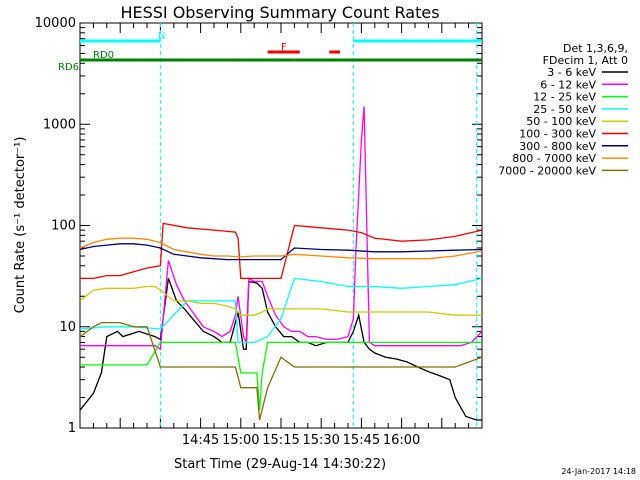  I want to click on legend-header-2: FDecim 1, Att 0, so click(585, 60).